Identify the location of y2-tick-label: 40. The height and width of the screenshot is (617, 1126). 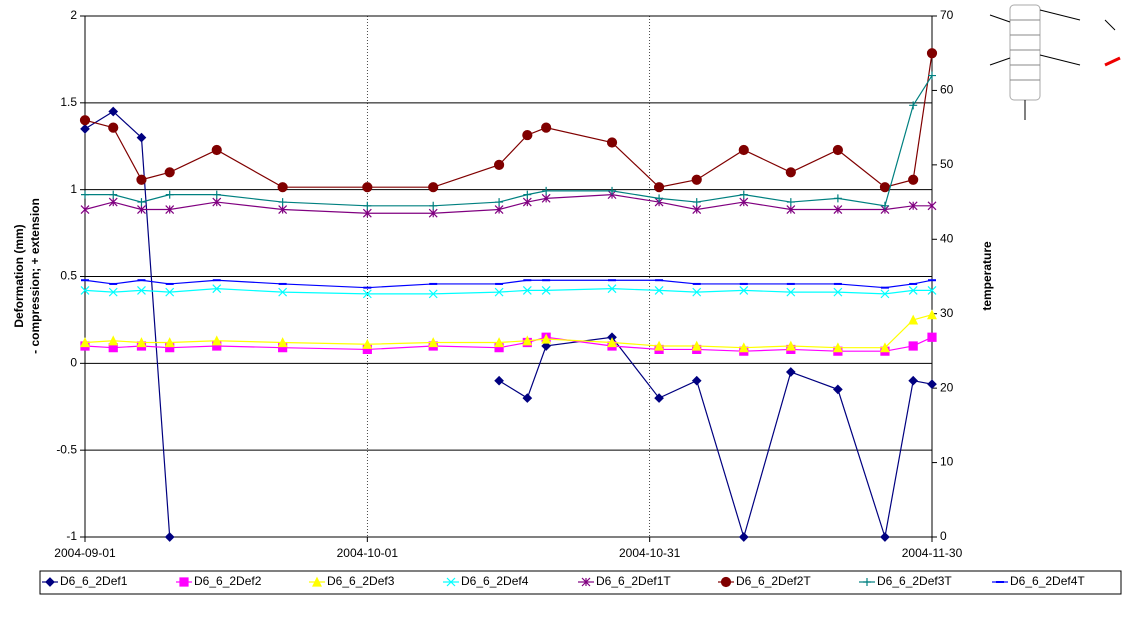
(947, 238).